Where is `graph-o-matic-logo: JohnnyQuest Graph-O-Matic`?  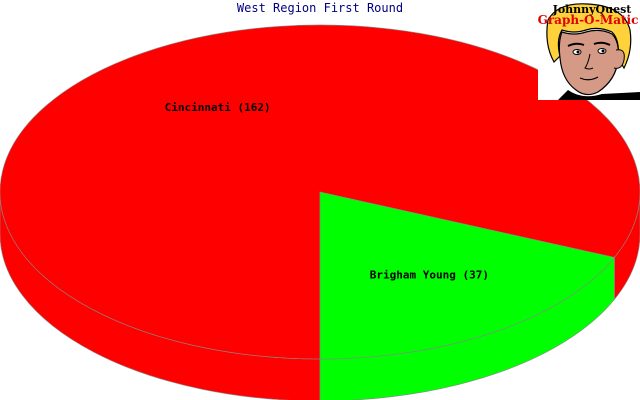
graph-o-matic-logo: JohnnyQuest Graph-O-Matic is located at coordinates (589, 50).